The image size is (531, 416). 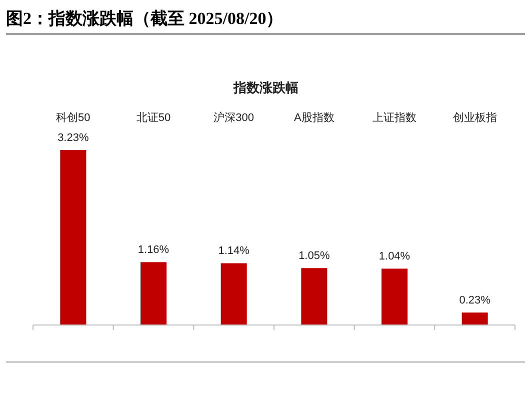 What do you see at coordinates (234, 117) in the screenshot?
I see `x-tick-label: 沪深300` at bounding box center [234, 117].